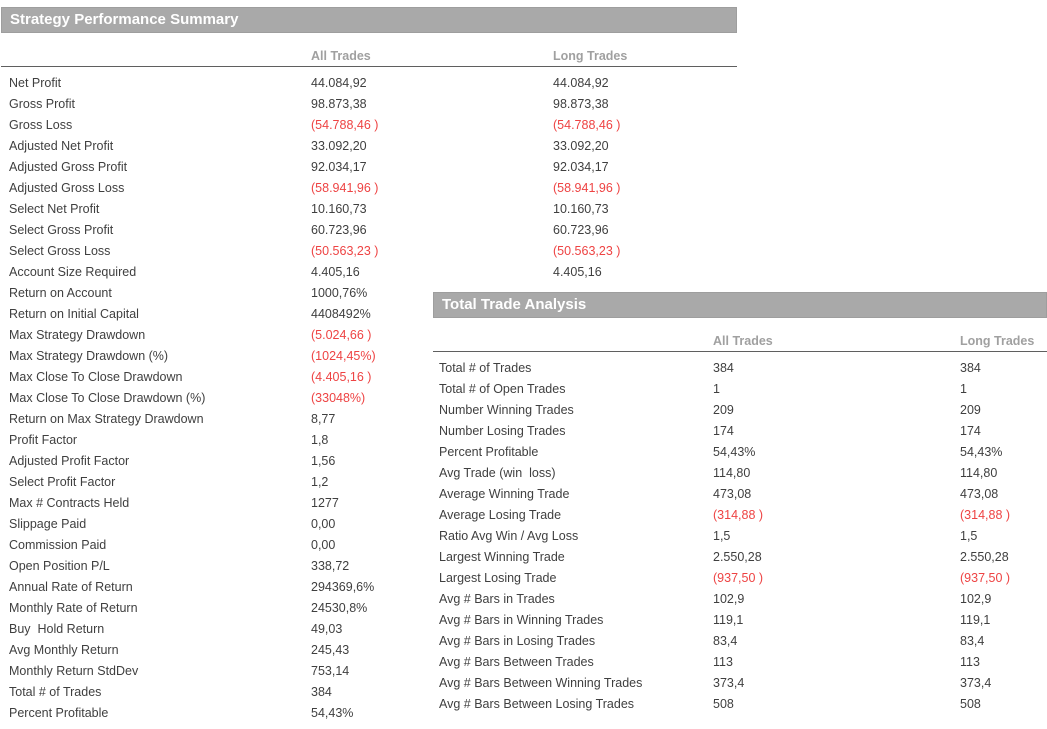 Image resolution: width=1047 pixels, height=729 pixels. What do you see at coordinates (581, 104) in the screenshot?
I see `long-trades-value: 98.873,38` at bounding box center [581, 104].